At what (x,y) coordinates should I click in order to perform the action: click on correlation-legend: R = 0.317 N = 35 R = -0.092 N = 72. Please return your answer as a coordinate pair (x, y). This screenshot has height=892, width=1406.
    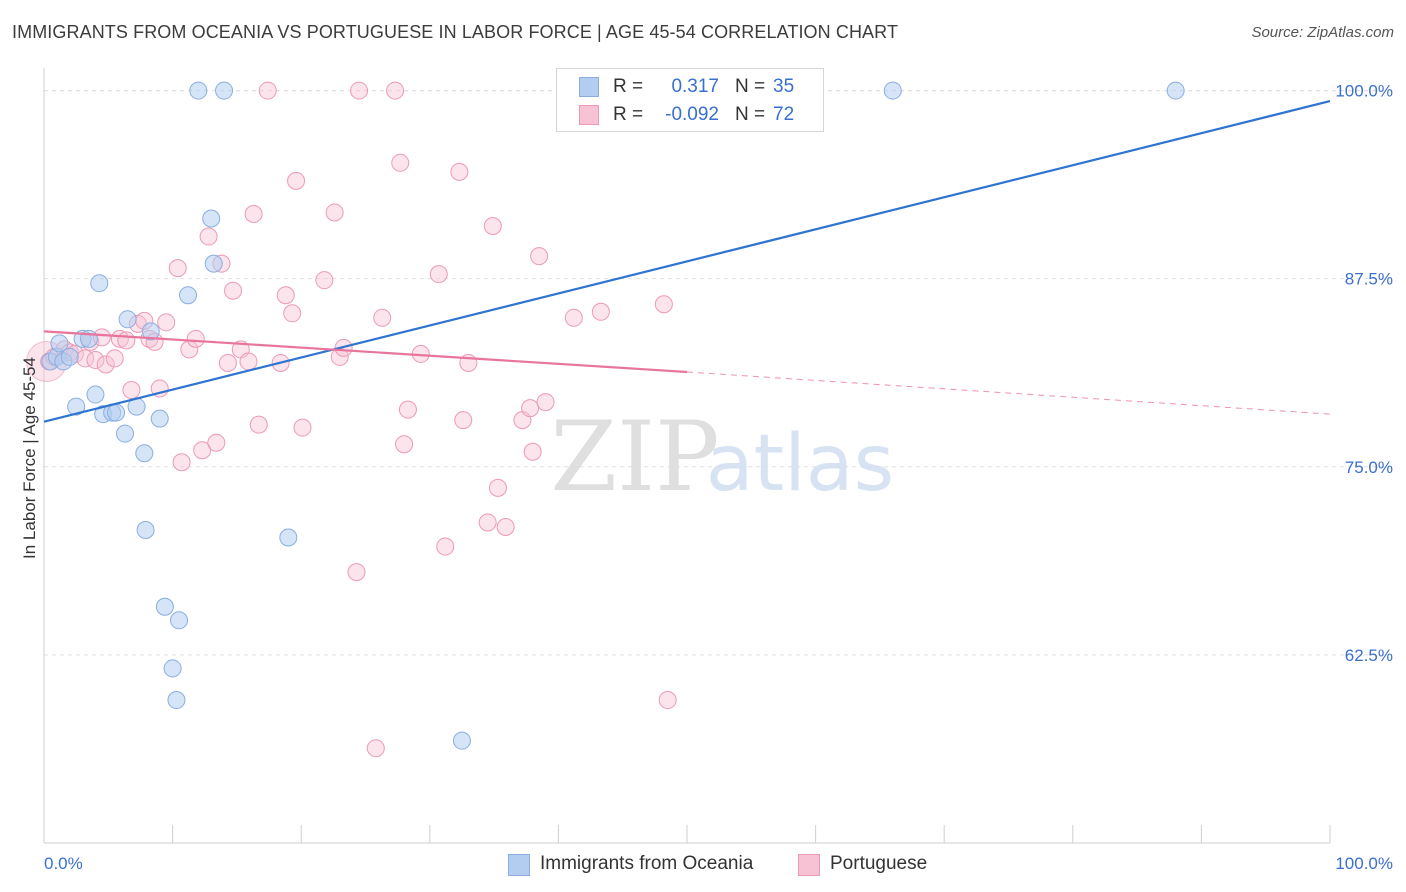
    Looking at the image, I should click on (690, 100).